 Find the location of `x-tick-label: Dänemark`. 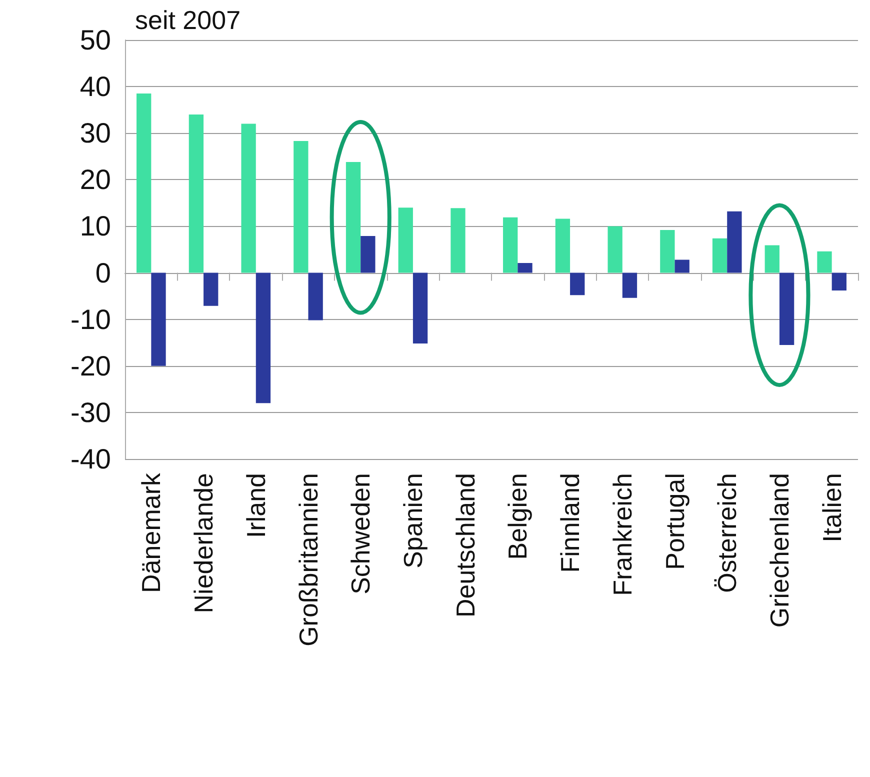

x-tick-label: Dänemark is located at coordinates (151, 532).